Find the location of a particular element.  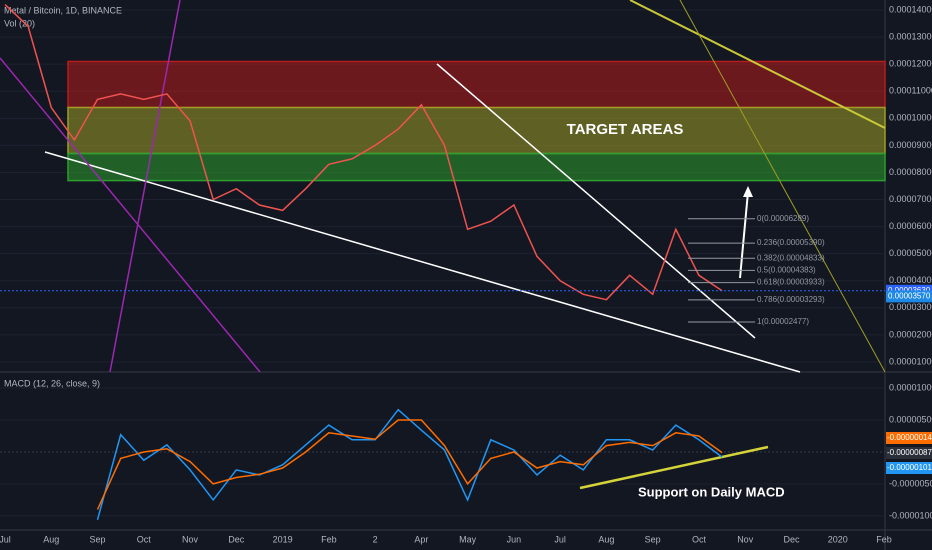

annotation: TARGET AREAS is located at coordinates (625, 129).